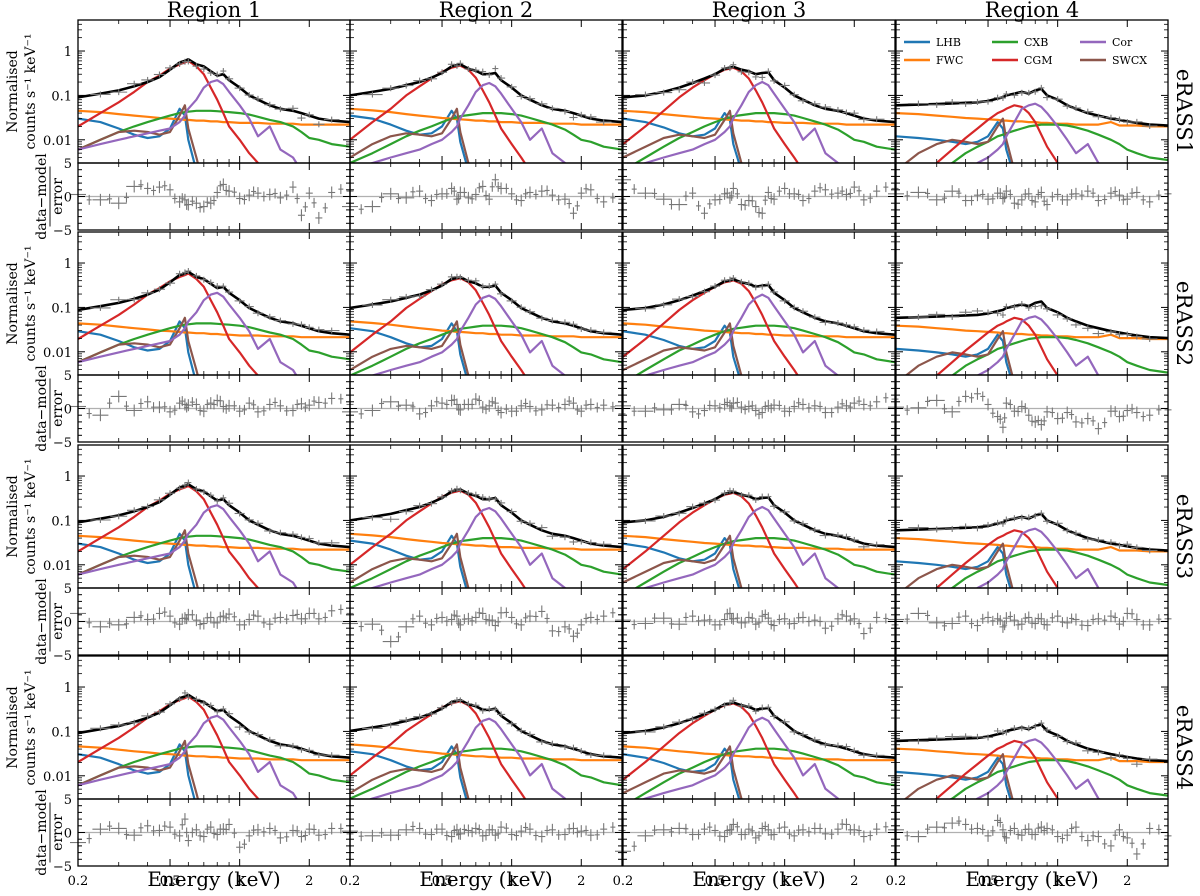 This screenshot has height=896, width=1200. What do you see at coordinates (759, 11) in the screenshot?
I see `column-title: Region 3` at bounding box center [759, 11].